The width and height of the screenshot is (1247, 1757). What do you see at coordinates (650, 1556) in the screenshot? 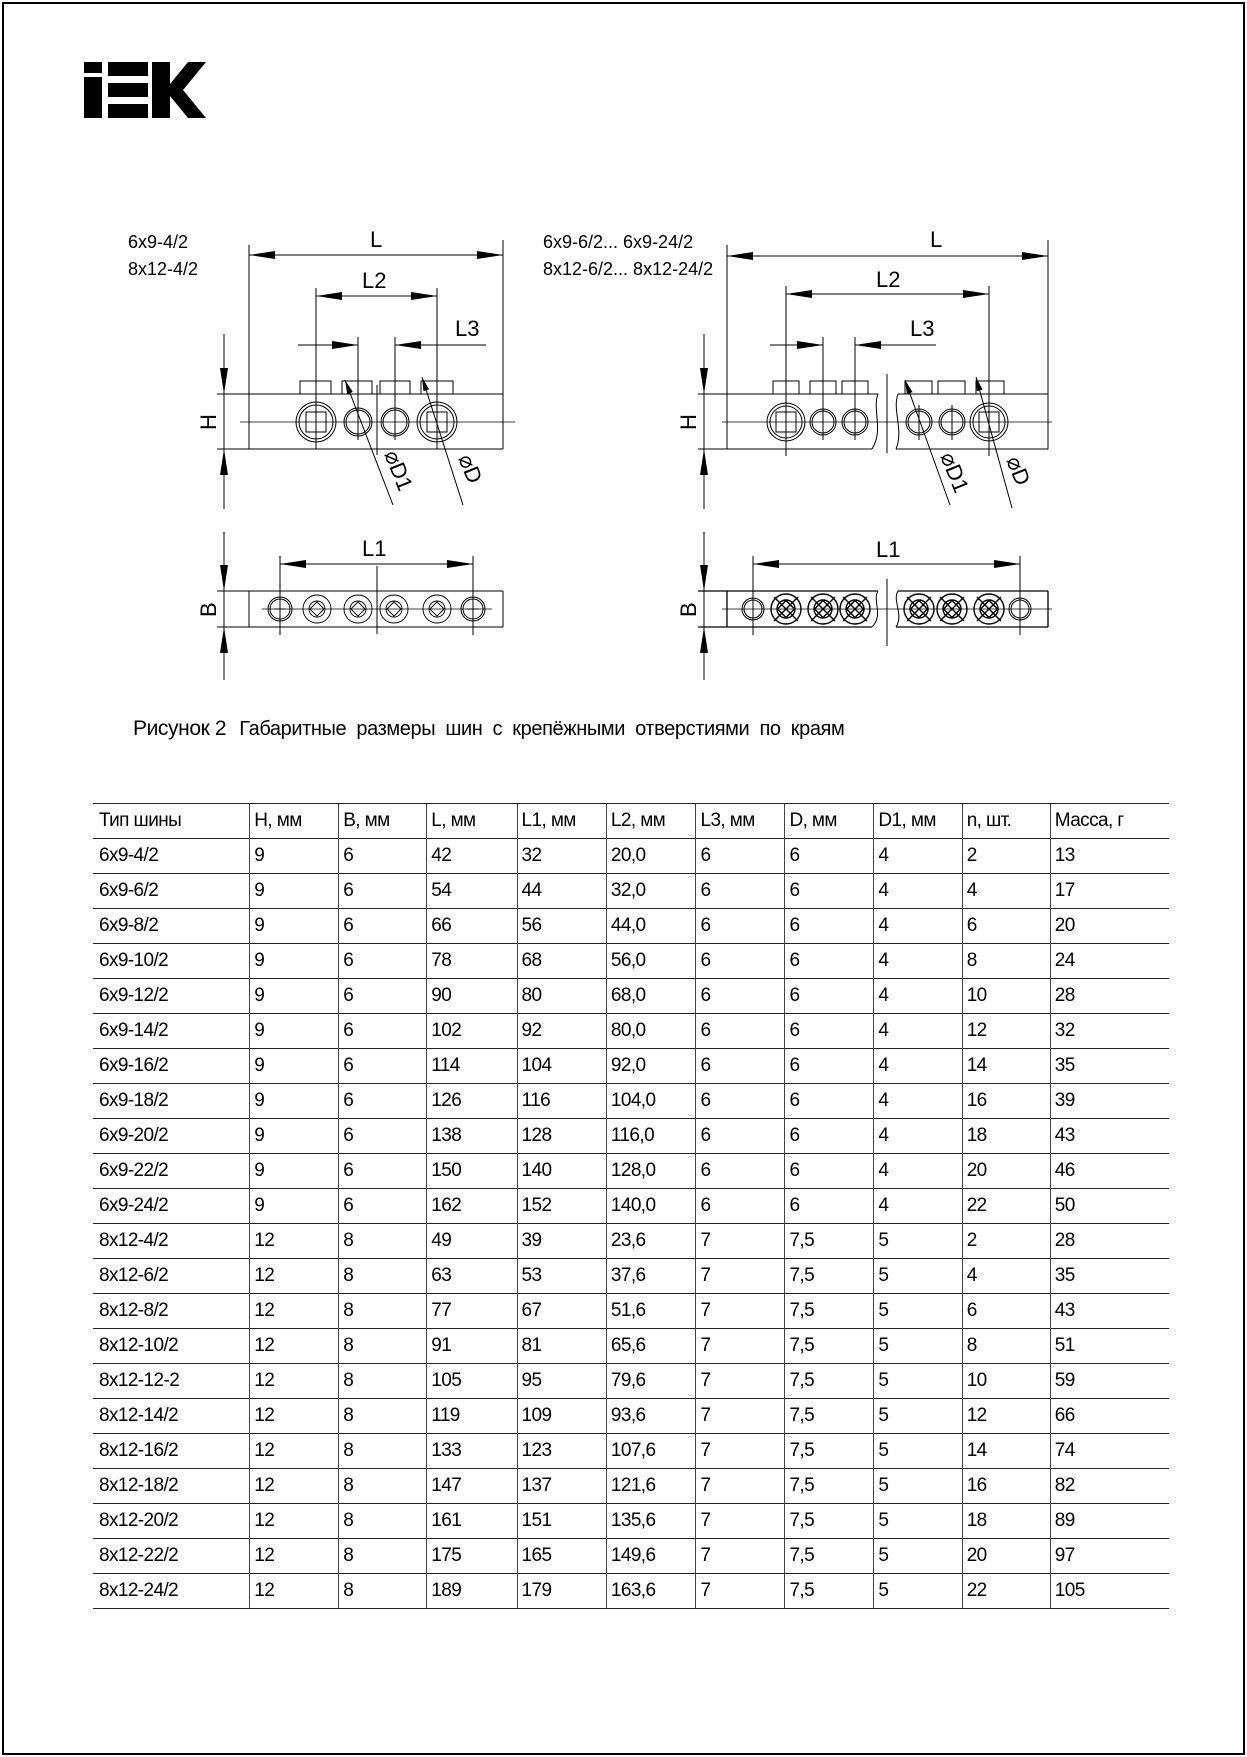
I see `table-cell: 149,6` at bounding box center [650, 1556].